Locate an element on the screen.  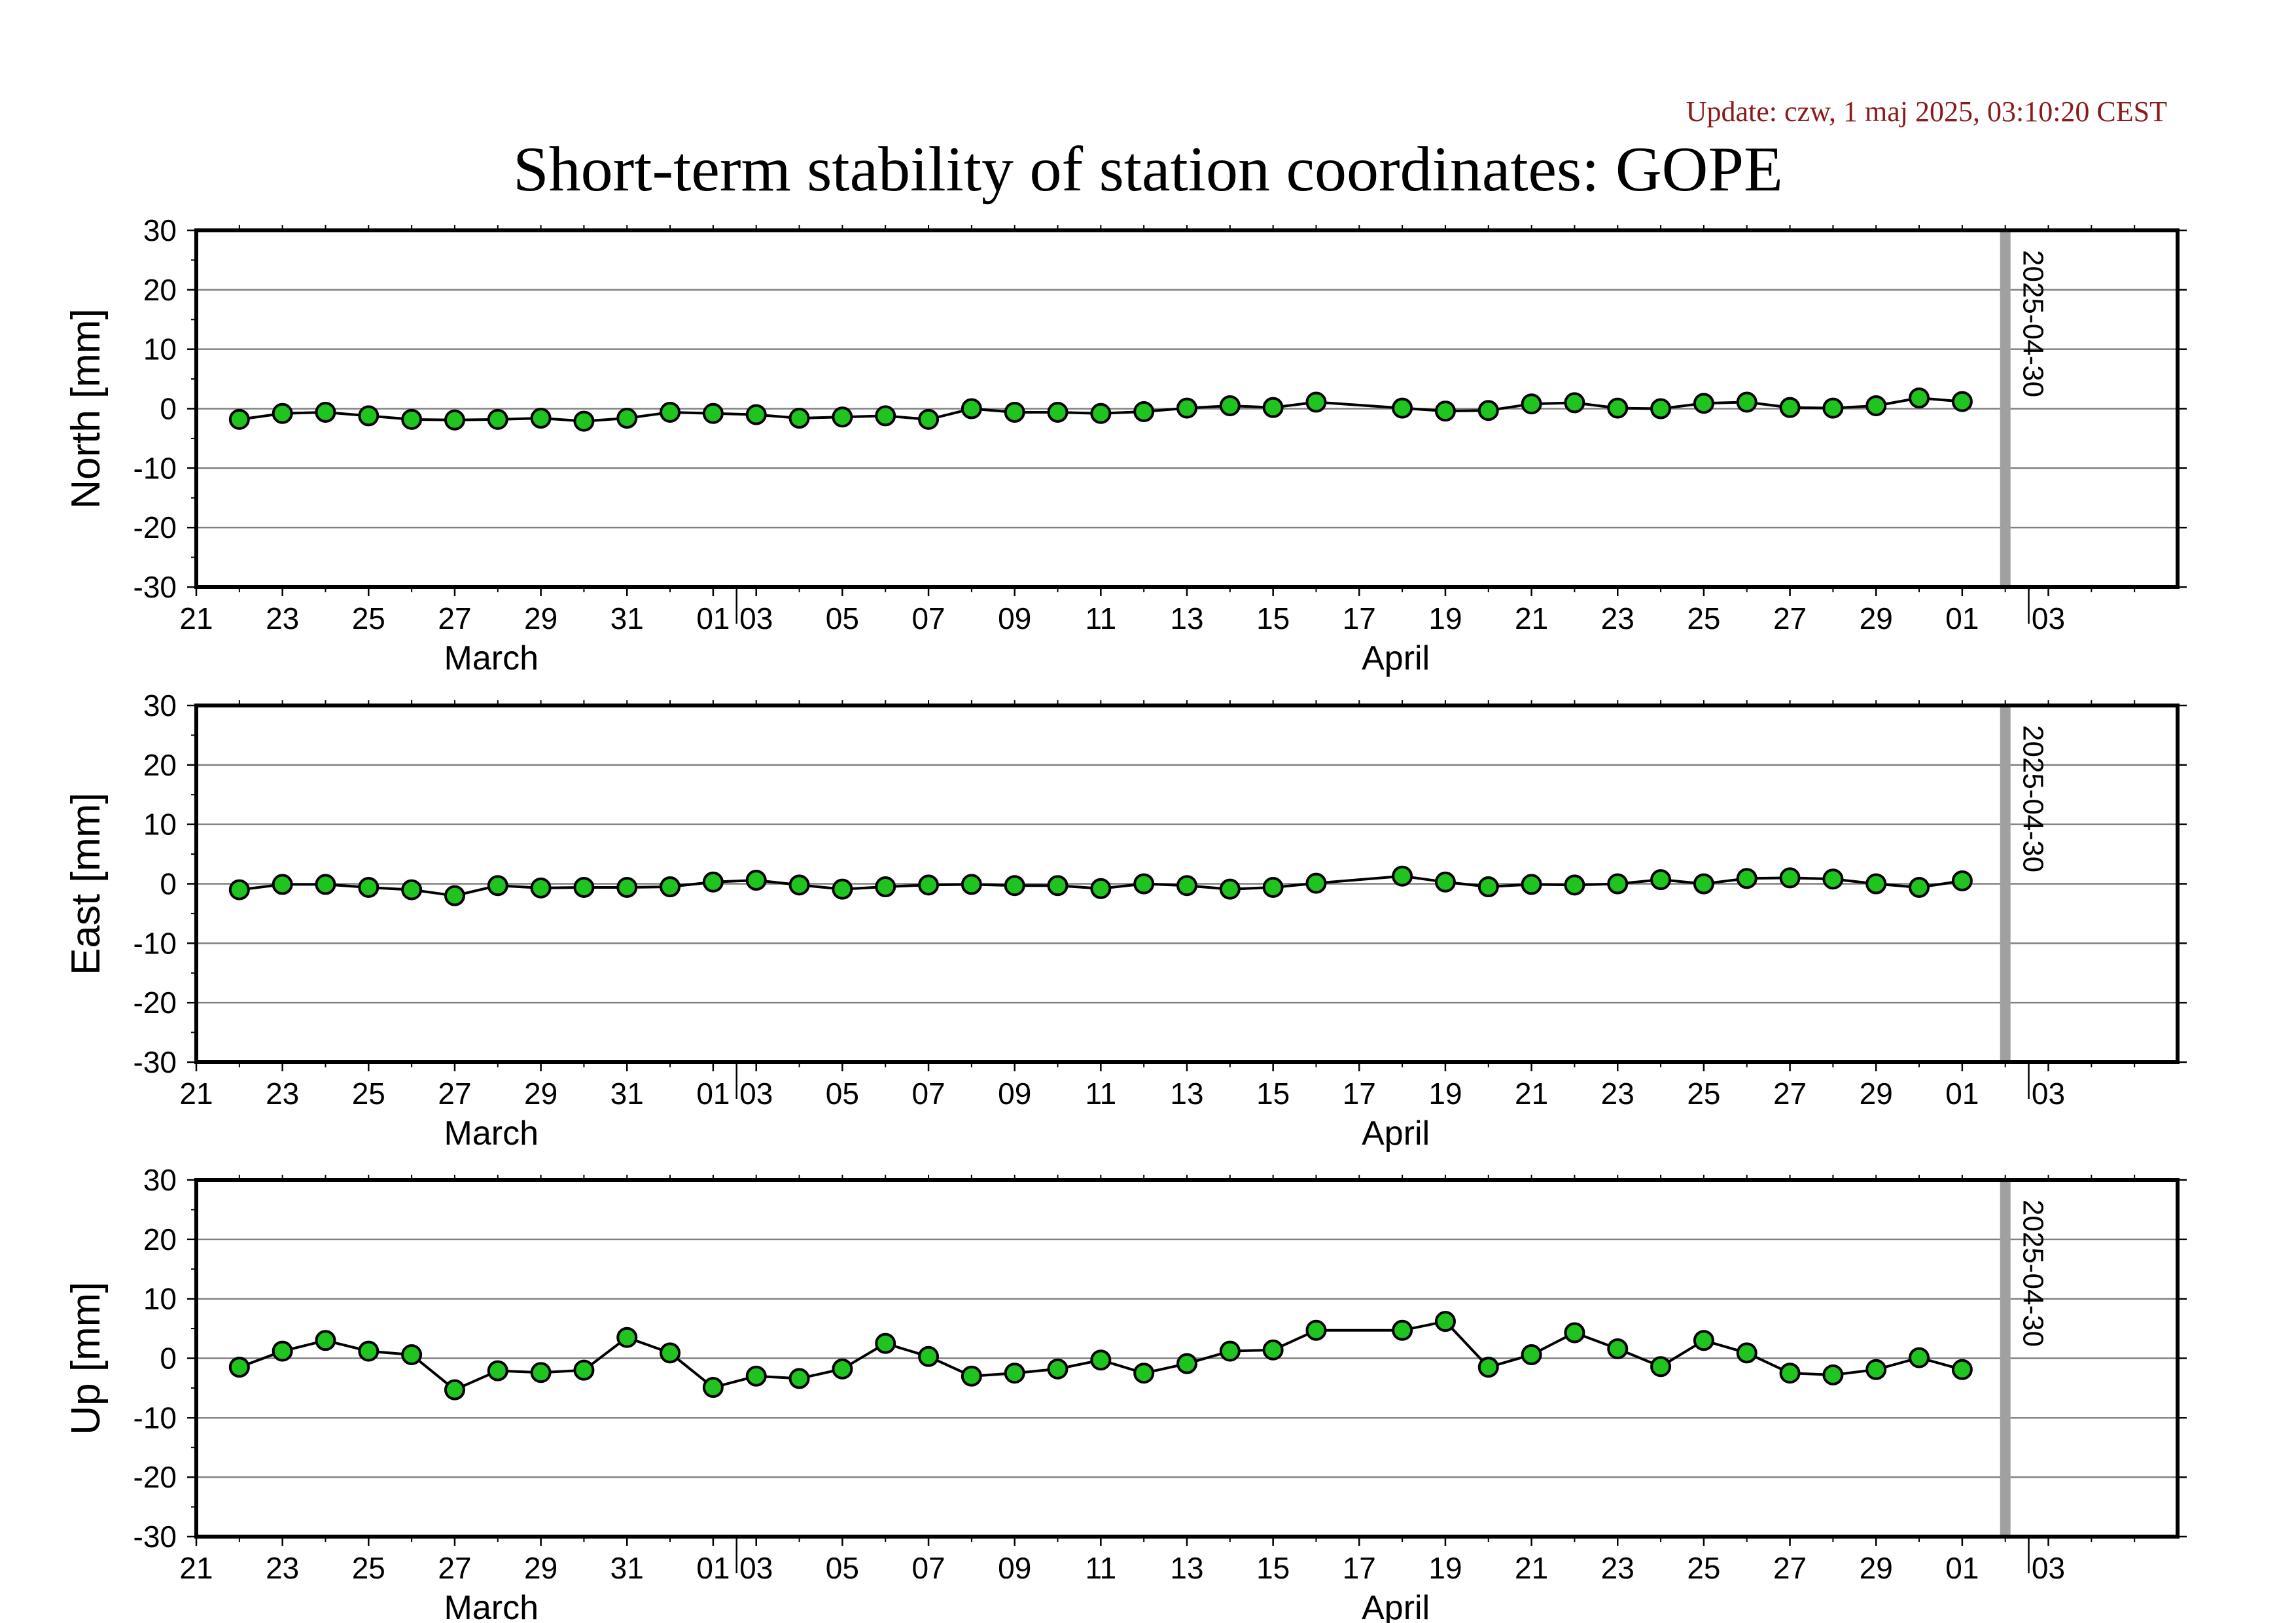
marker-bar is located at coordinates (2005, 1358).